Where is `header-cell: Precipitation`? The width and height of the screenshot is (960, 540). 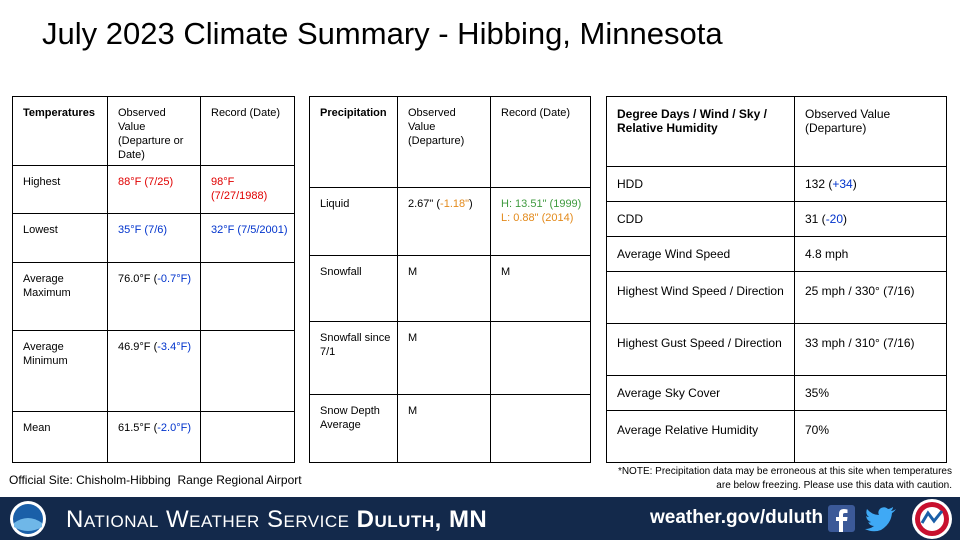
header-cell: Precipitation is located at coordinates (353, 142).